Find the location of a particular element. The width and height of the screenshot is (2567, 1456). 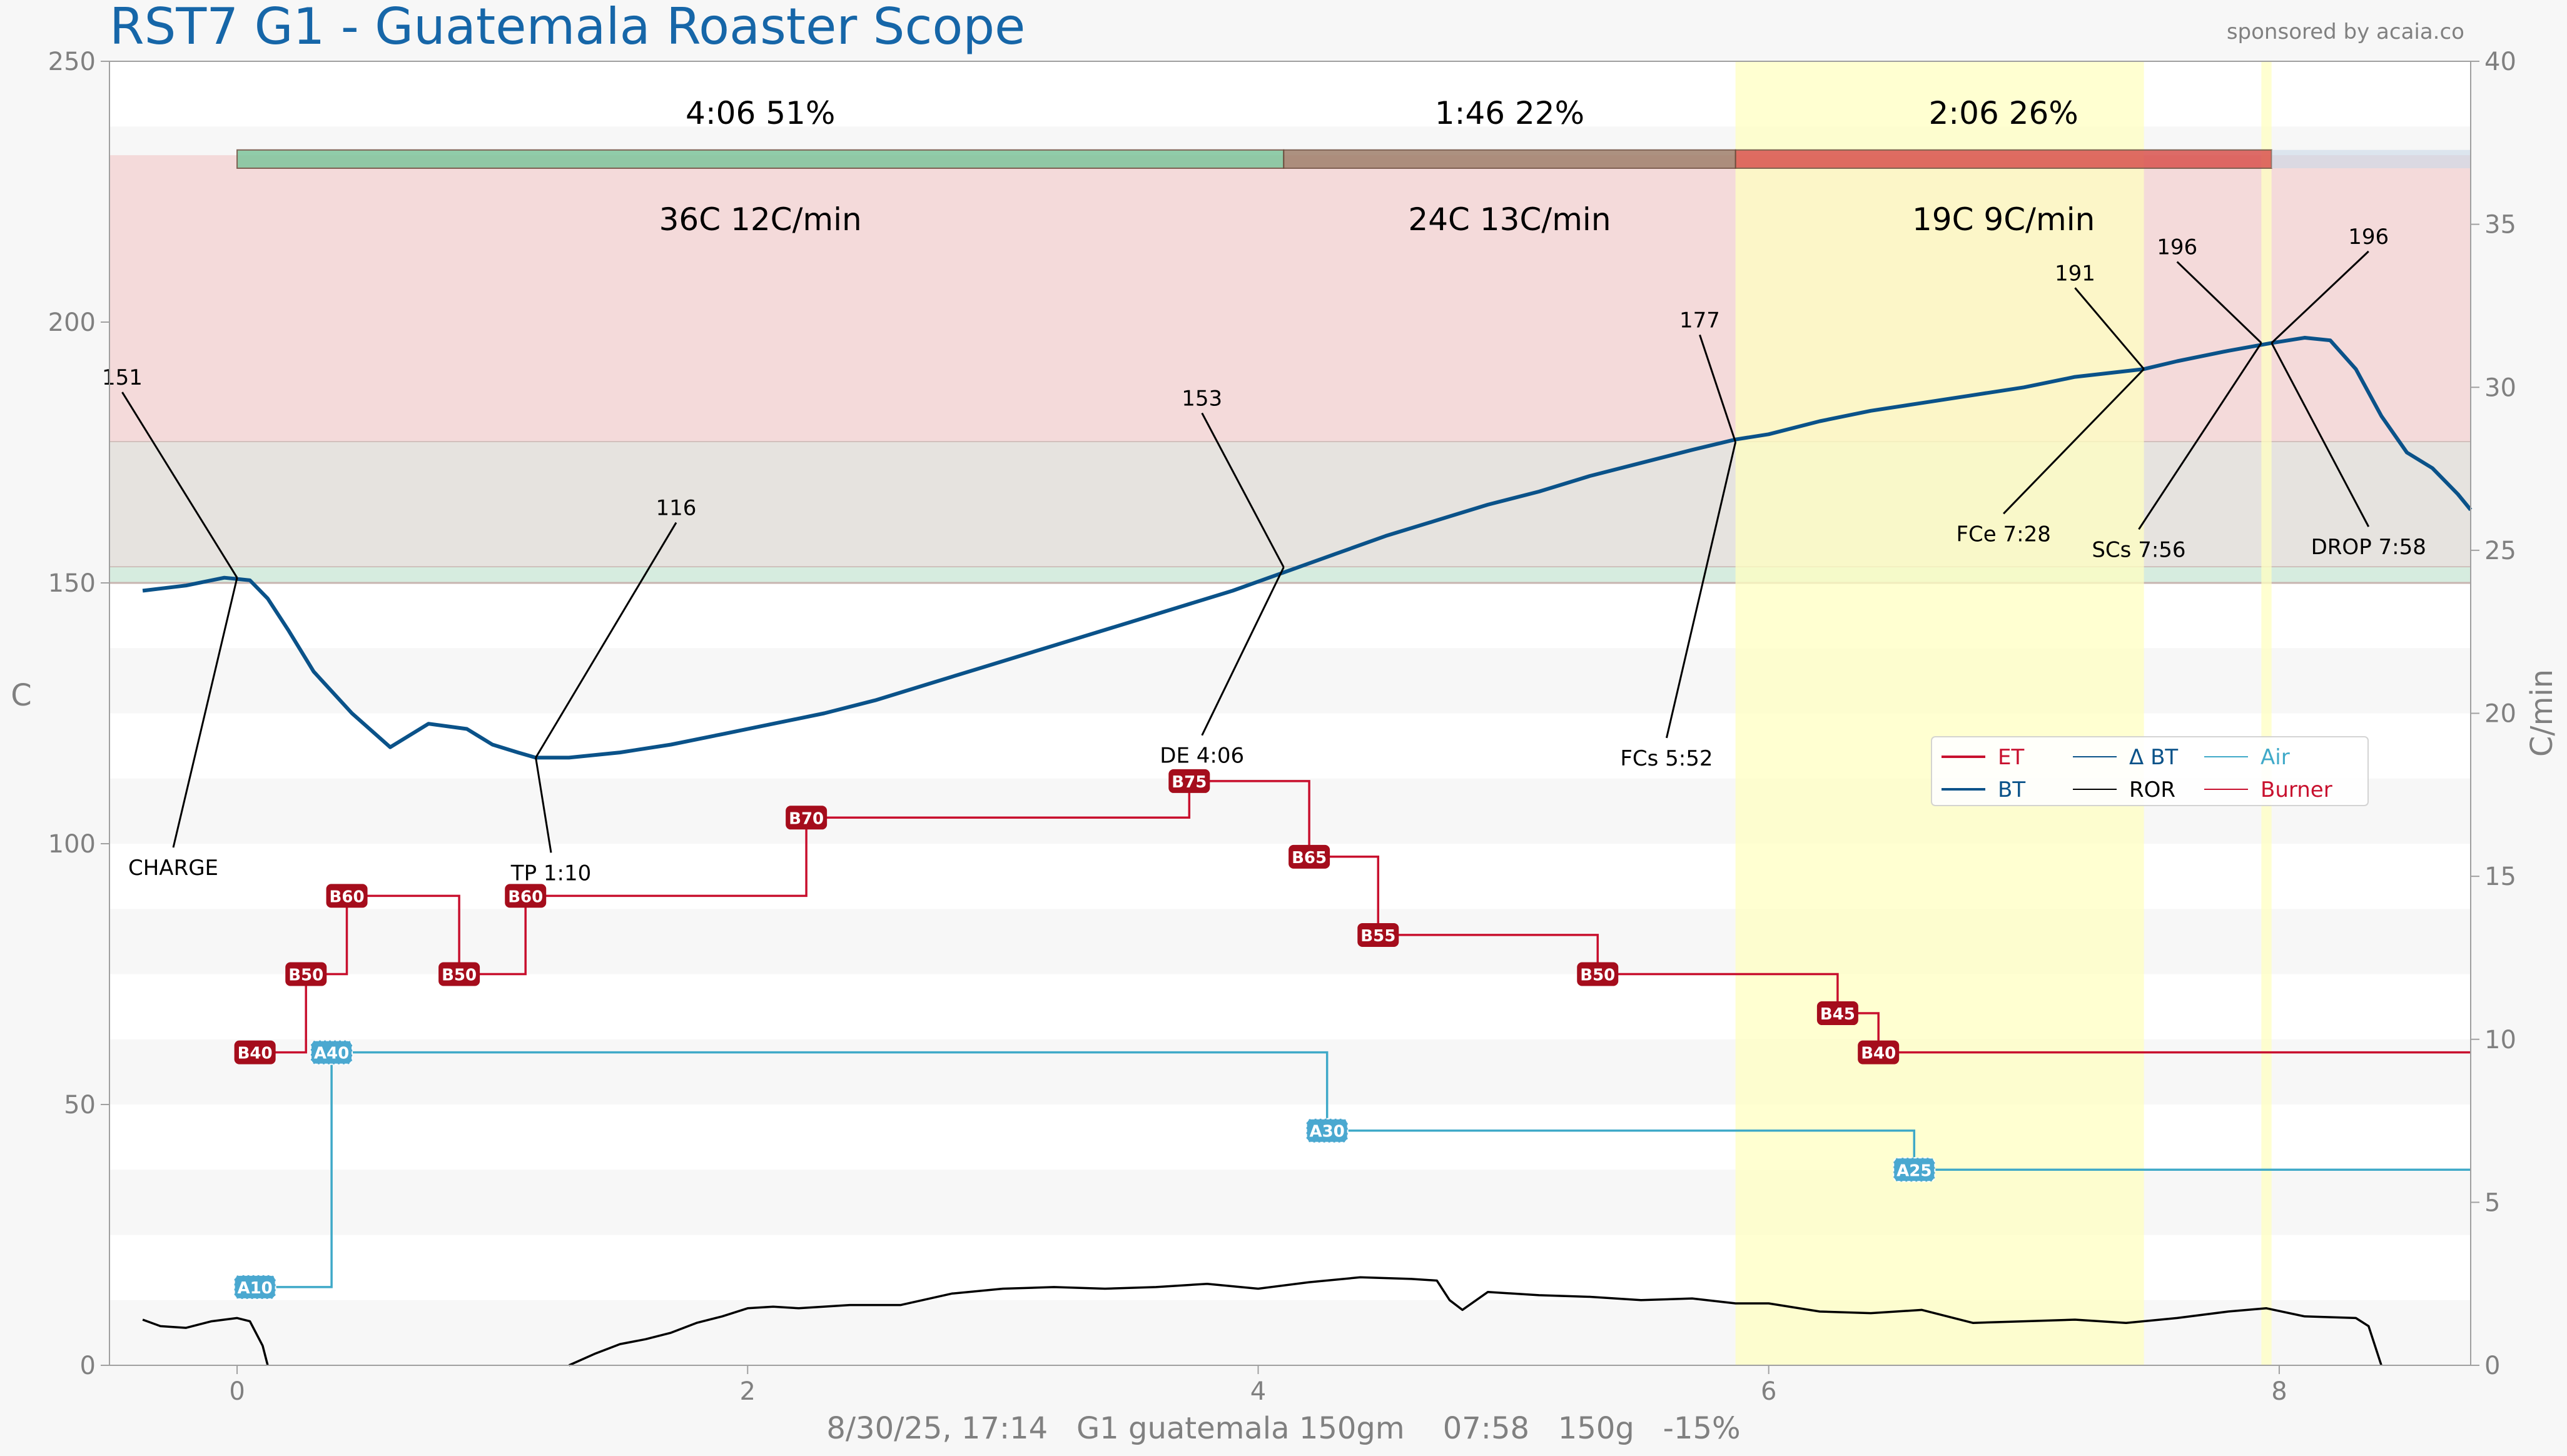

y-tick-label: 250 is located at coordinates (72, 62).